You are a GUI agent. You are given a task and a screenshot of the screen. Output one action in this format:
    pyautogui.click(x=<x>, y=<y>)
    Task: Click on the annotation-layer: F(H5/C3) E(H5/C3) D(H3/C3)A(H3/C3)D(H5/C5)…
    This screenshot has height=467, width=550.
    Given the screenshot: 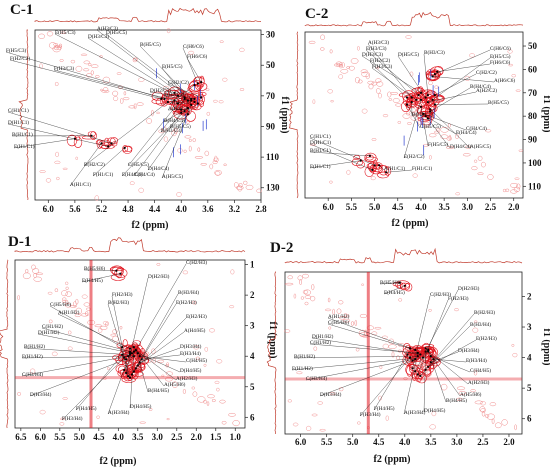 What is the action you would take?
    pyautogui.click(x=106, y=106)
    